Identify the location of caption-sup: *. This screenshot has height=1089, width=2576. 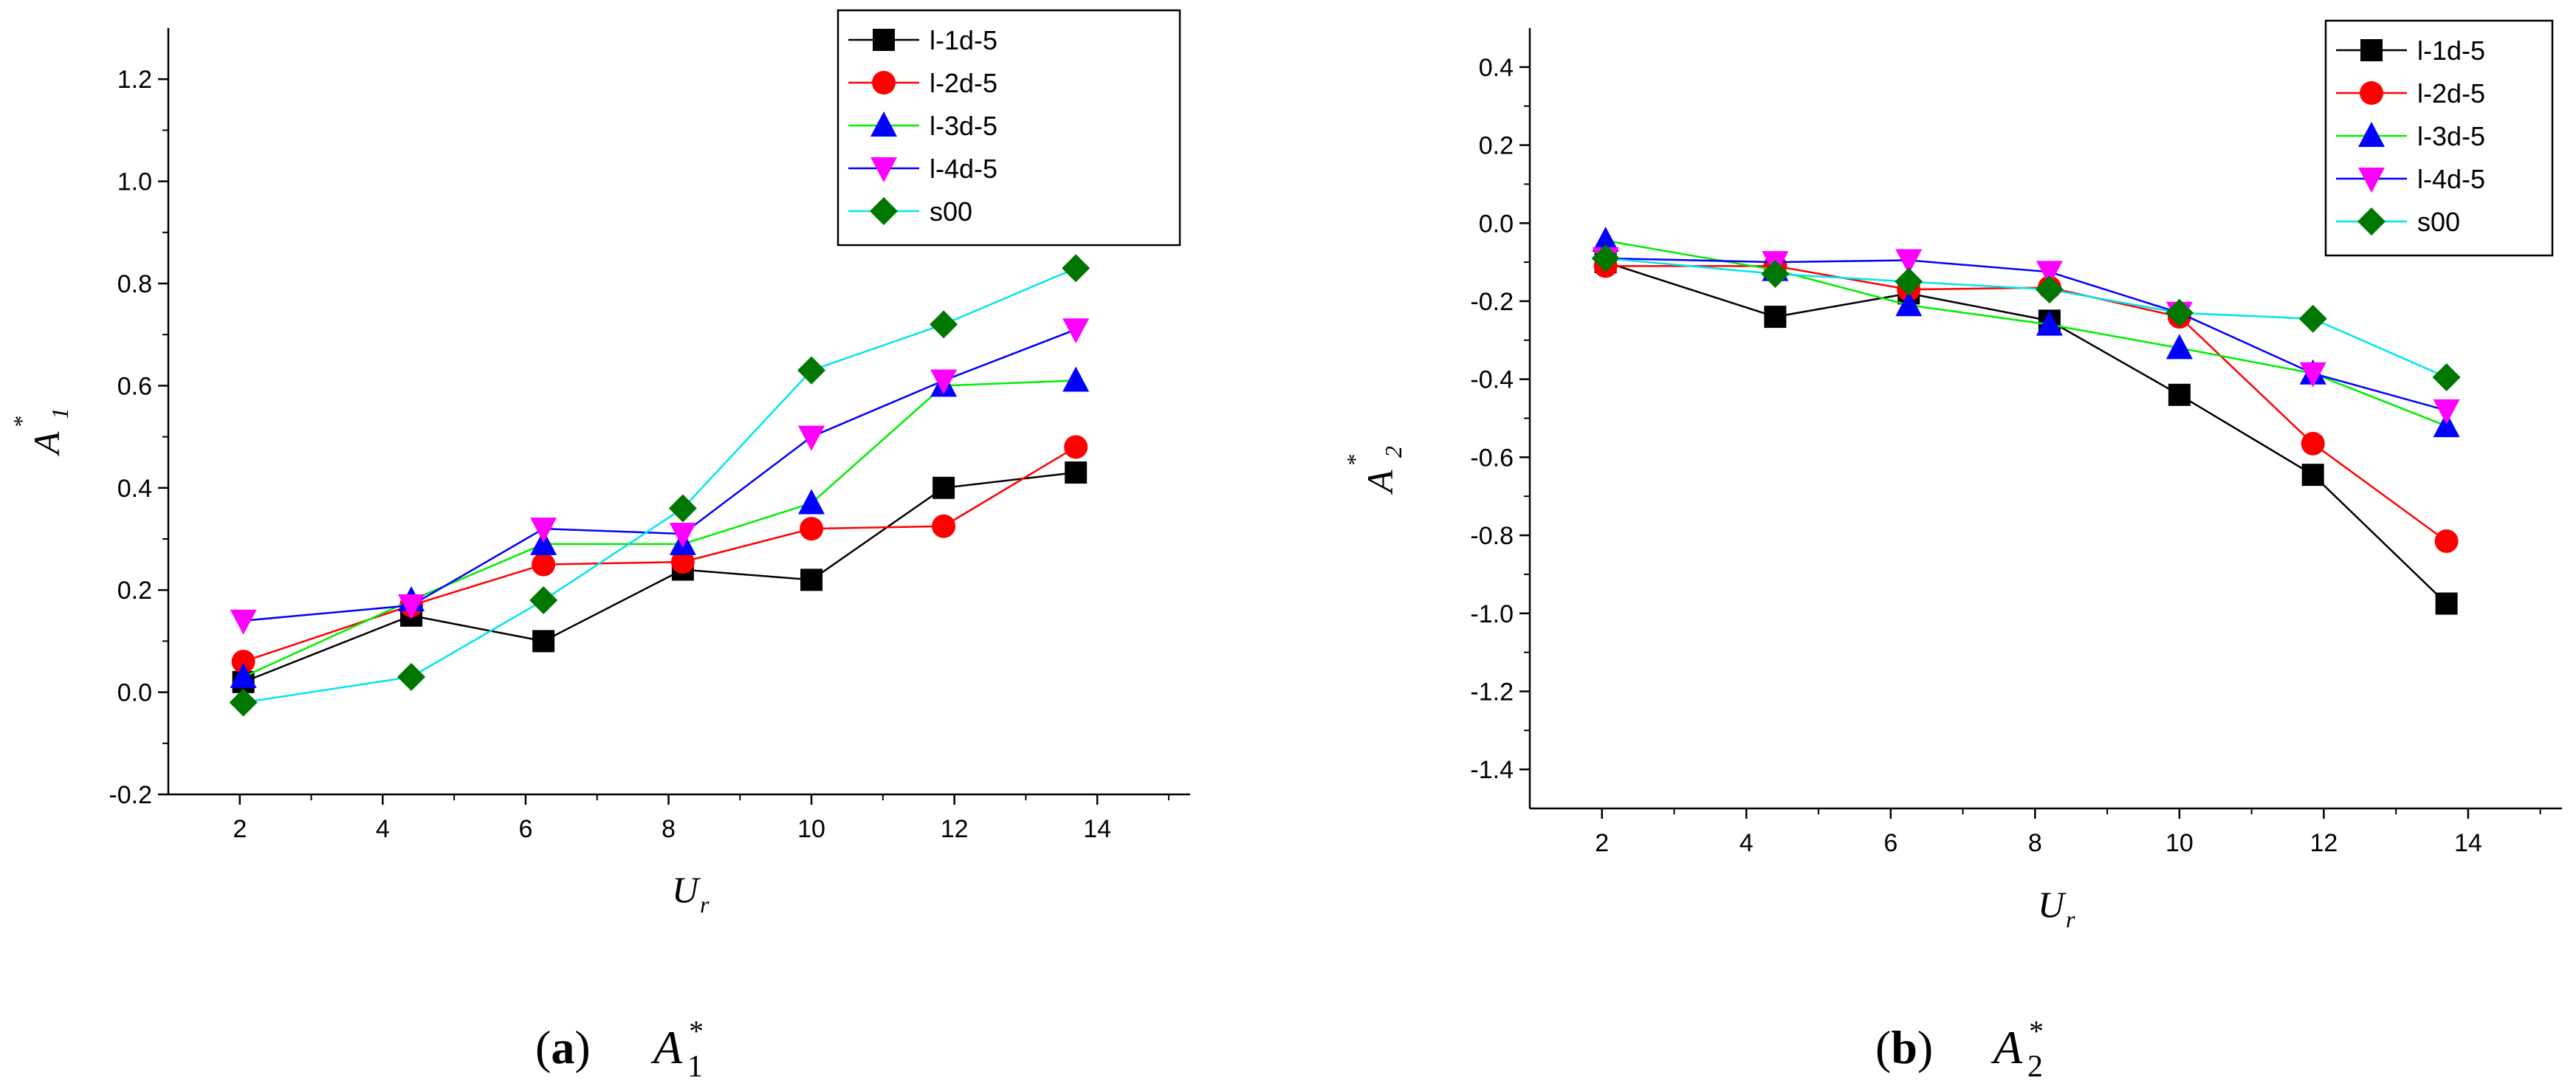
(2037, 1031).